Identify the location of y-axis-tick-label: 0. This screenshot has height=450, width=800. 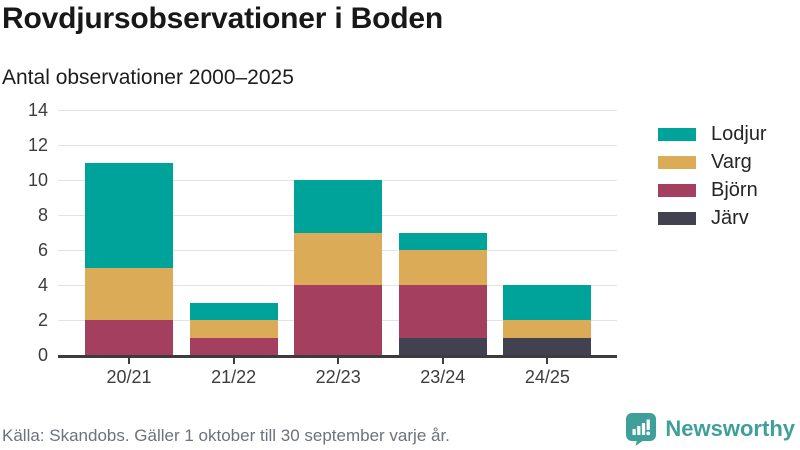
(42, 355).